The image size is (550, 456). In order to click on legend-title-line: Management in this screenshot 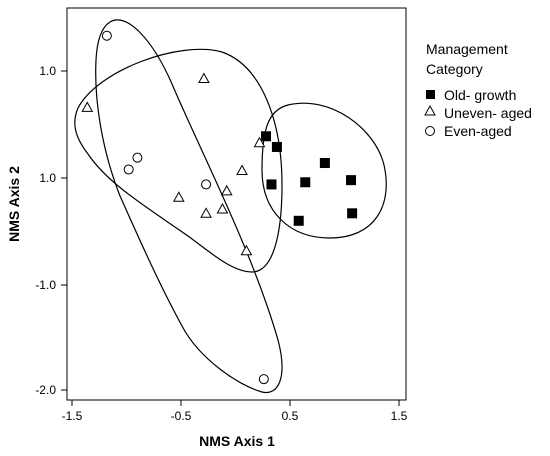, I will do `click(467, 49)`.